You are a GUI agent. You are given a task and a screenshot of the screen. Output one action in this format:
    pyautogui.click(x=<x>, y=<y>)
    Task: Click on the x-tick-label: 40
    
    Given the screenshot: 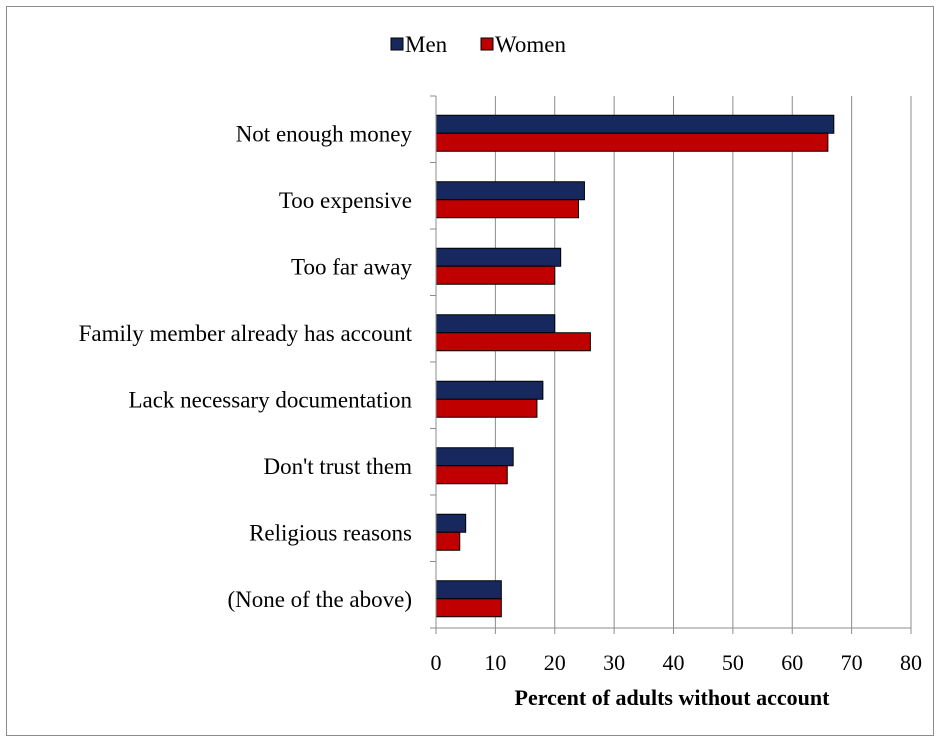 What is the action you would take?
    pyautogui.click(x=674, y=662)
    